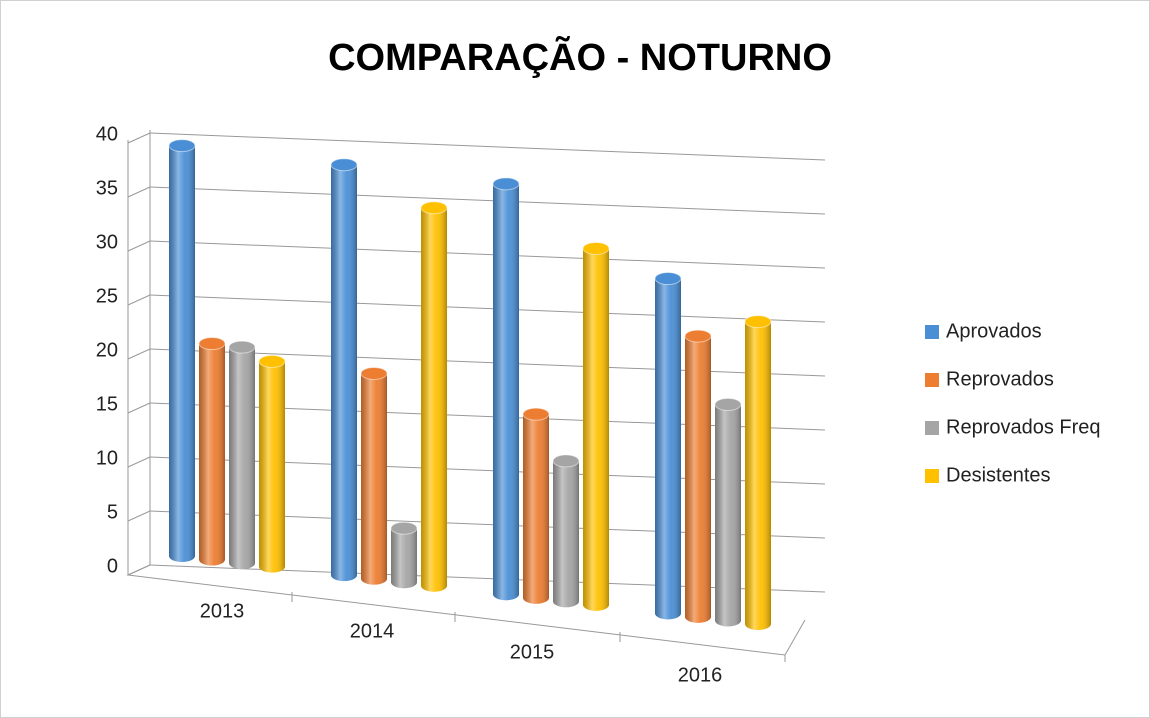  What do you see at coordinates (1000, 379) in the screenshot?
I see `legend-label: Reprovados` at bounding box center [1000, 379].